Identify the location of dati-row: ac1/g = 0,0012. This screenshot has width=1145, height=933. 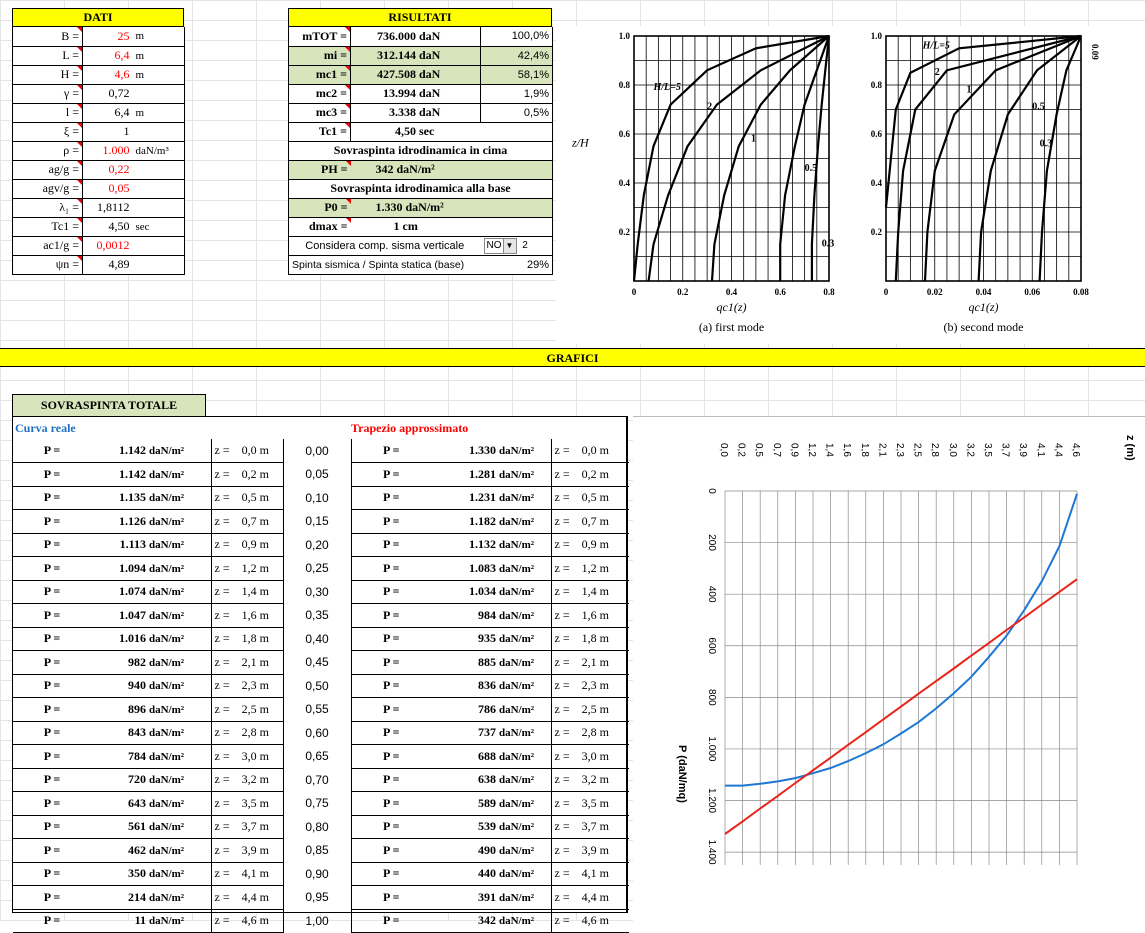
(98, 246).